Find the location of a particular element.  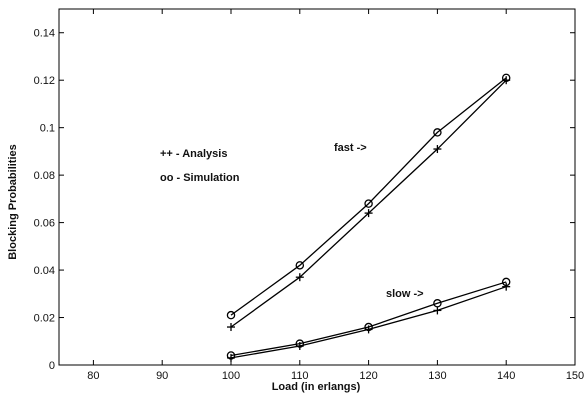

annotation-slow: slow -> is located at coordinates (405, 294).